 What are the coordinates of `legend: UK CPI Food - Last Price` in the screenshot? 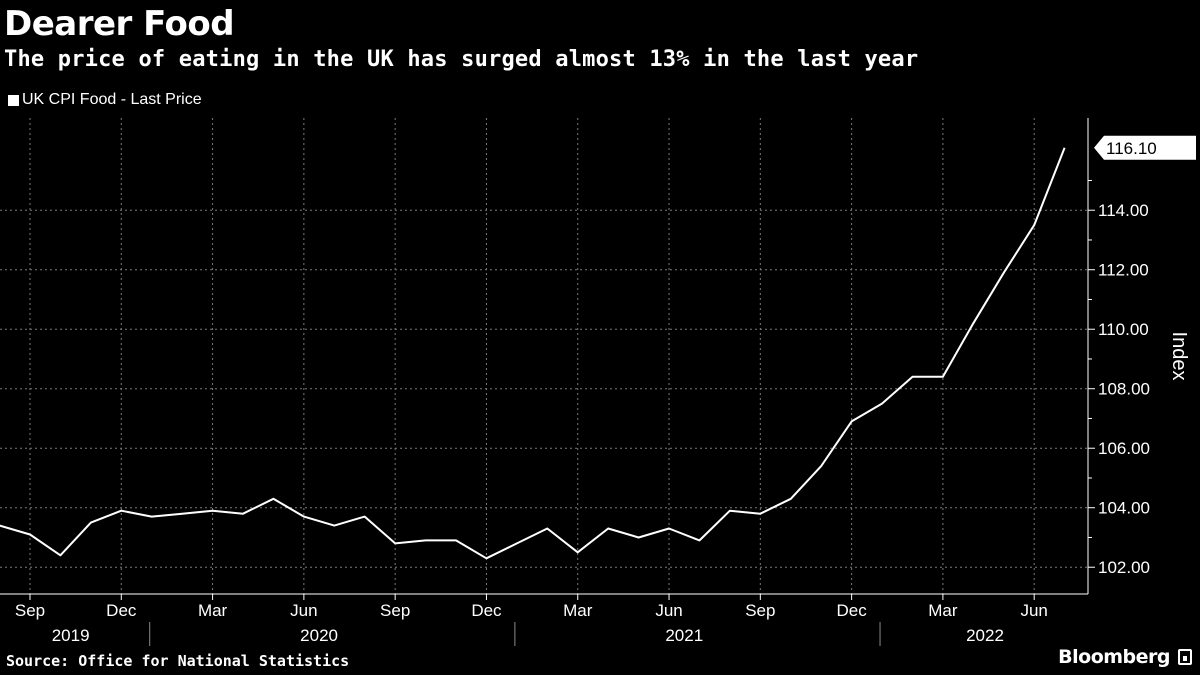 It's located at (105, 100).